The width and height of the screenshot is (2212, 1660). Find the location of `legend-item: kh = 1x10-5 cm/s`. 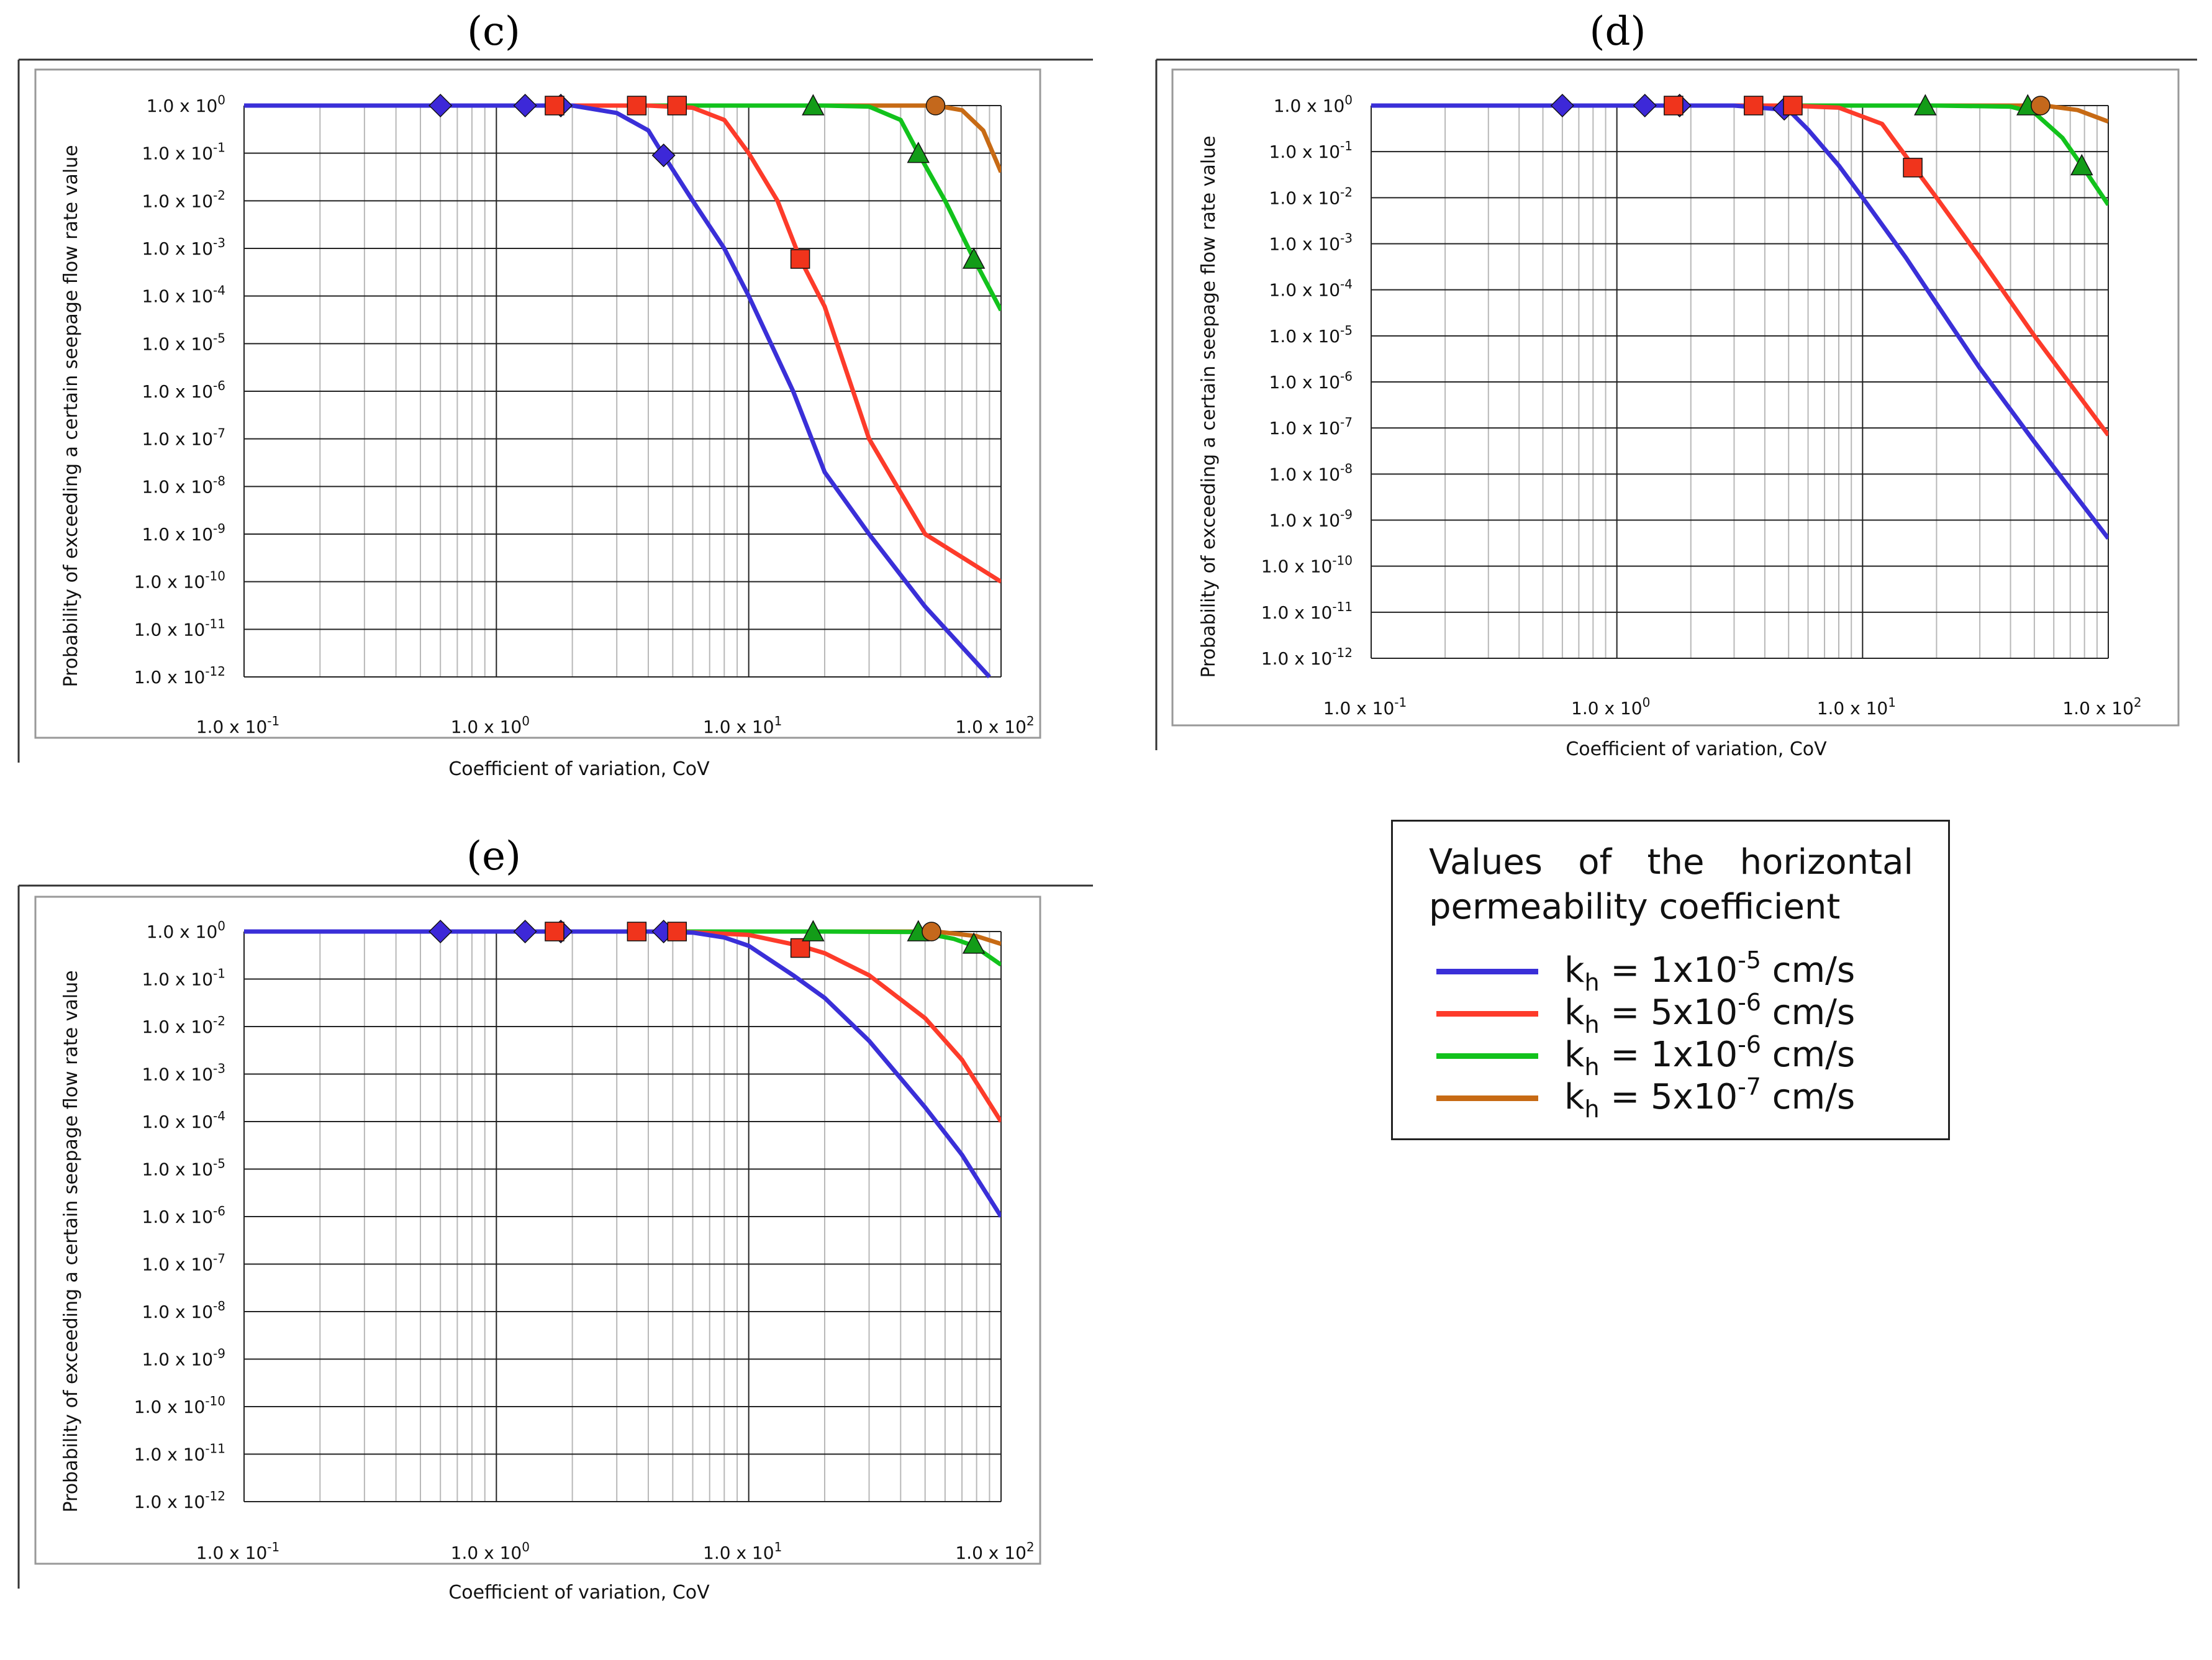

legend-item: kh = 1x10-5 cm/s is located at coordinates (1645, 971).